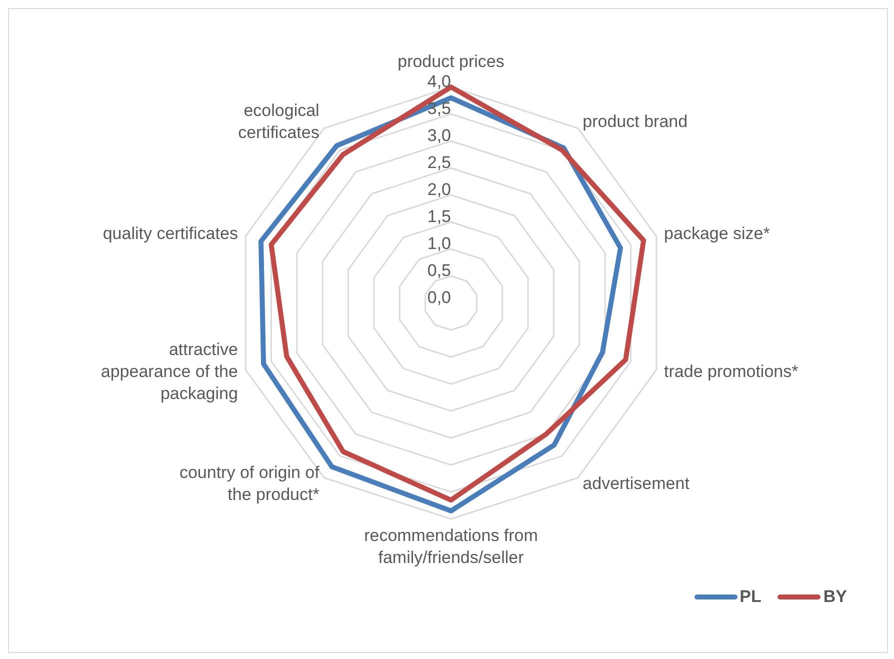 This screenshot has height=659, width=894. Describe the element at coordinates (439, 189) in the screenshot. I see `y-tick-label: 2,0` at that location.